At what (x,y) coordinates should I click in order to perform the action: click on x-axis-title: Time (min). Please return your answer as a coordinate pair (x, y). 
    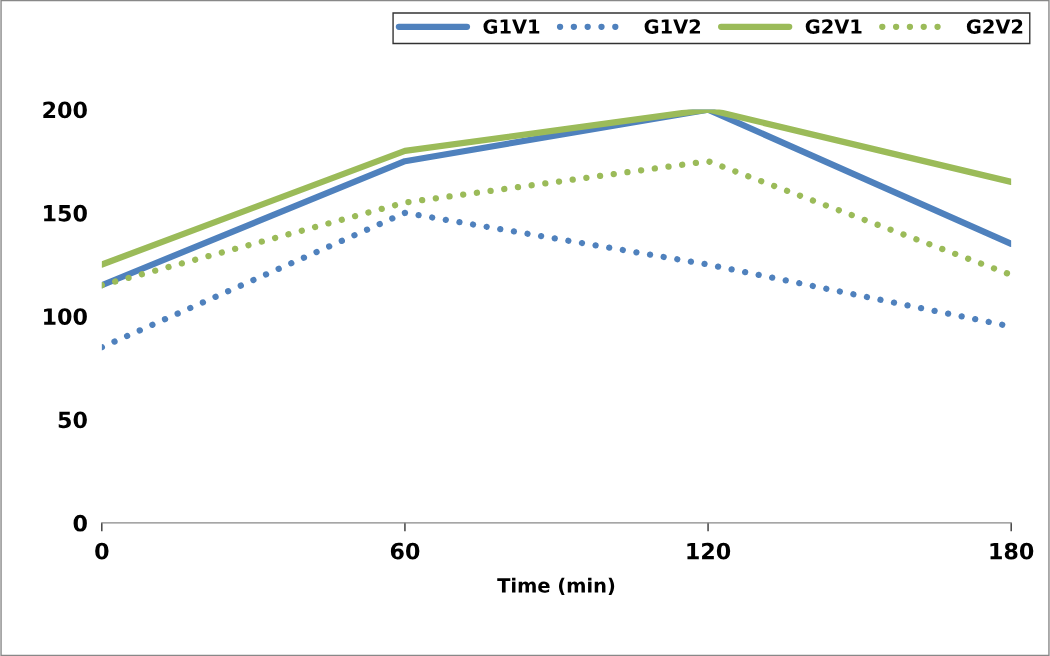
    Looking at the image, I should click on (556, 586).